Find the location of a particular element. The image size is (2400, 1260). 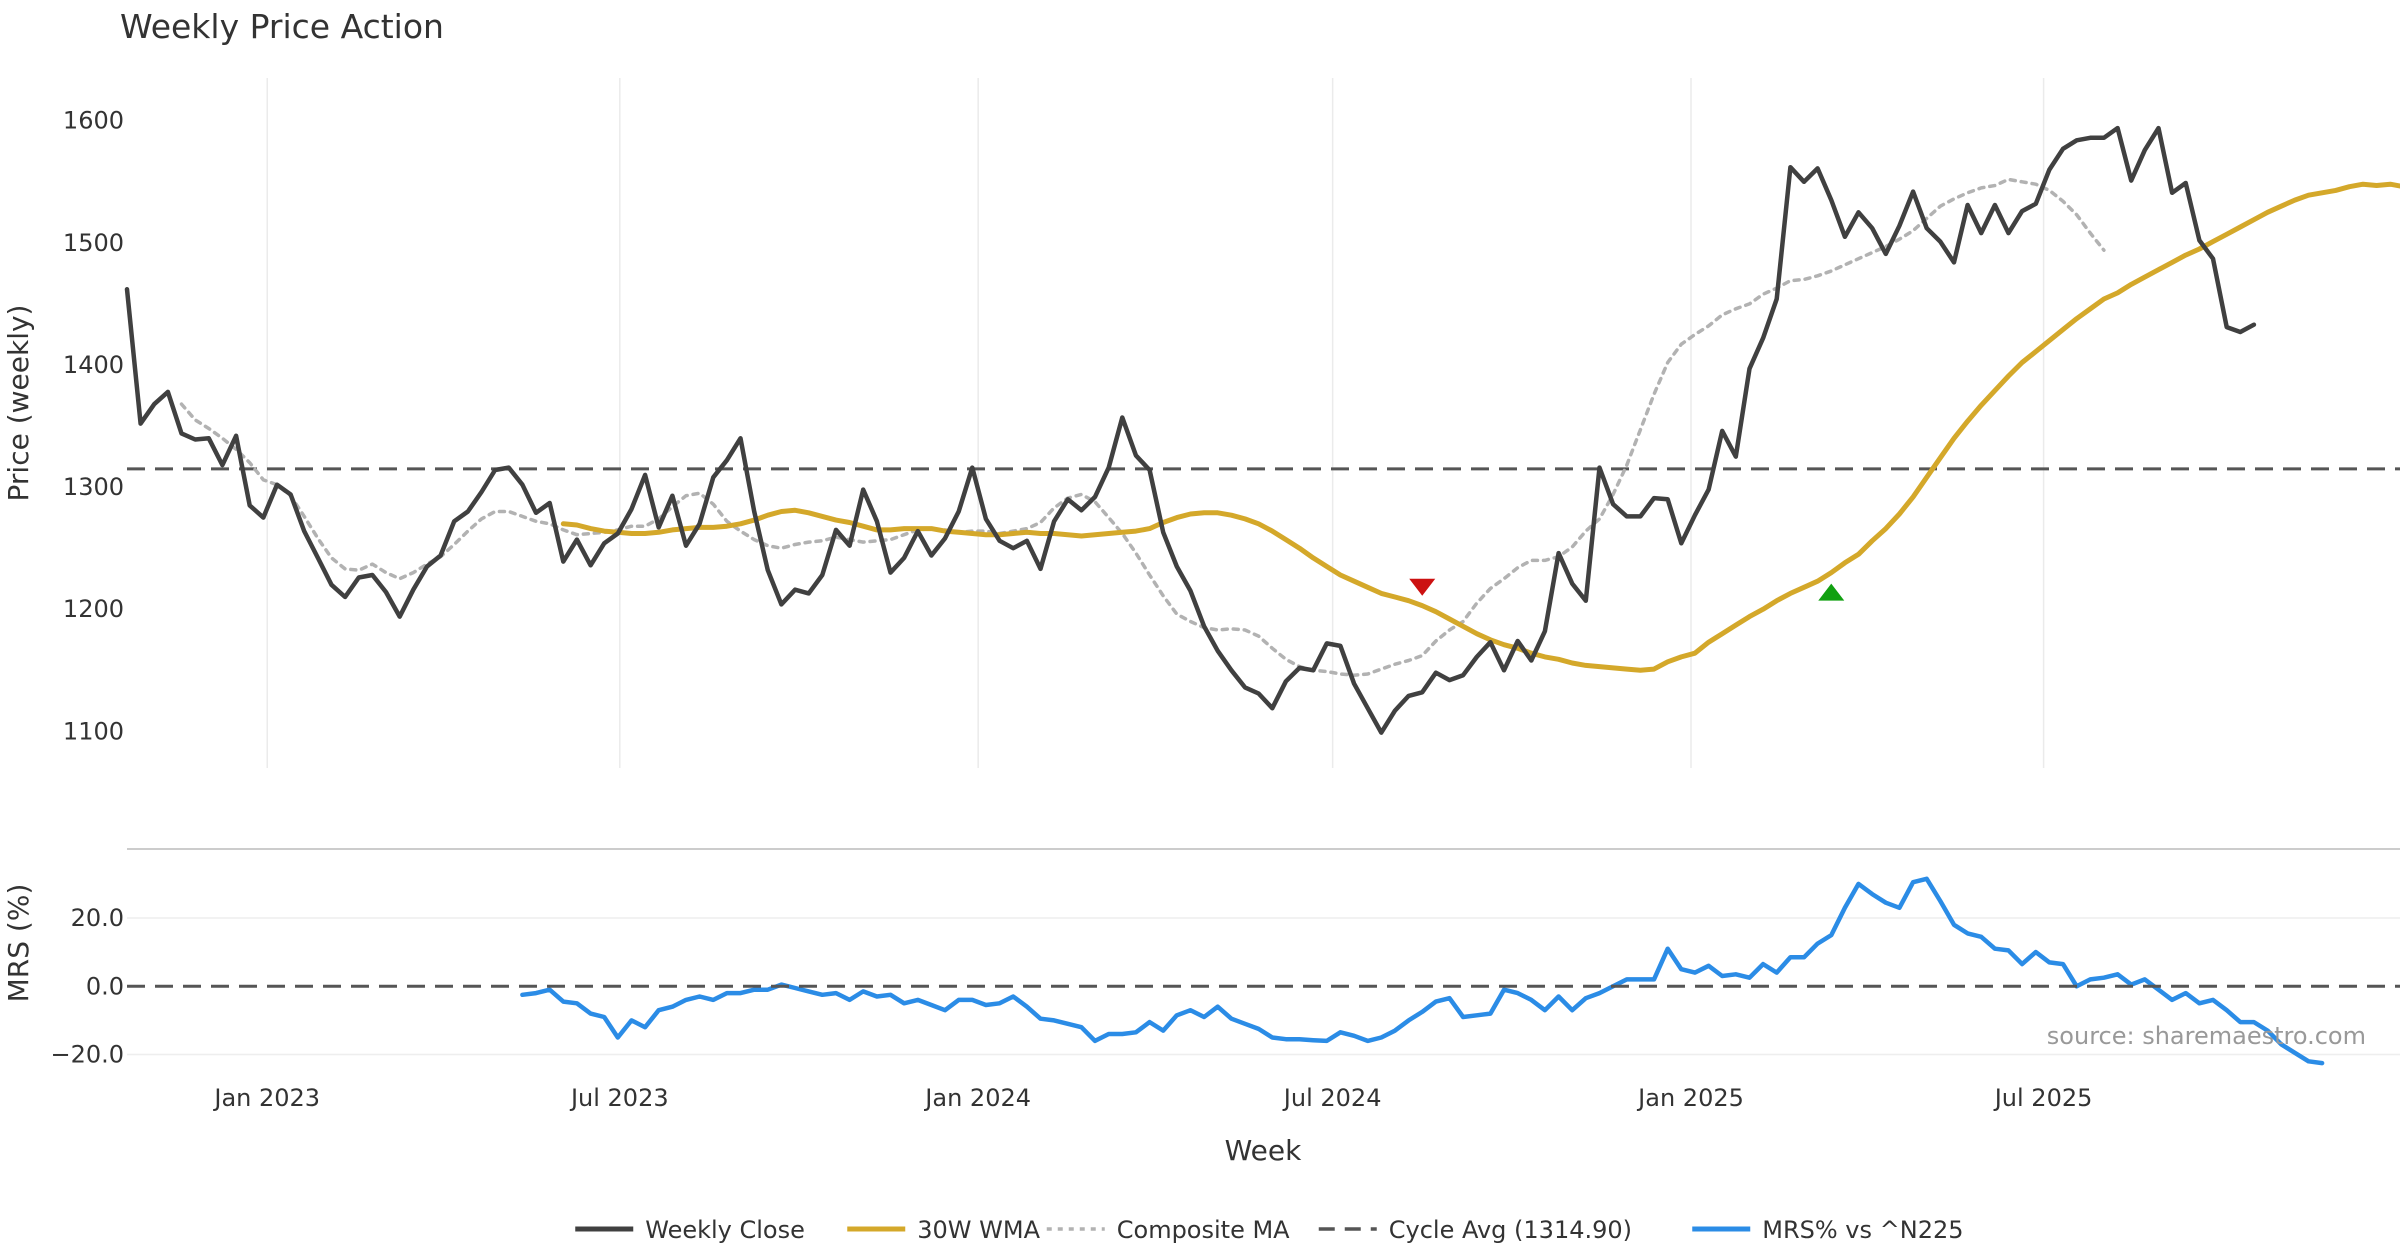

source-text: source: sharemaestro.com is located at coordinates (2206, 1036).